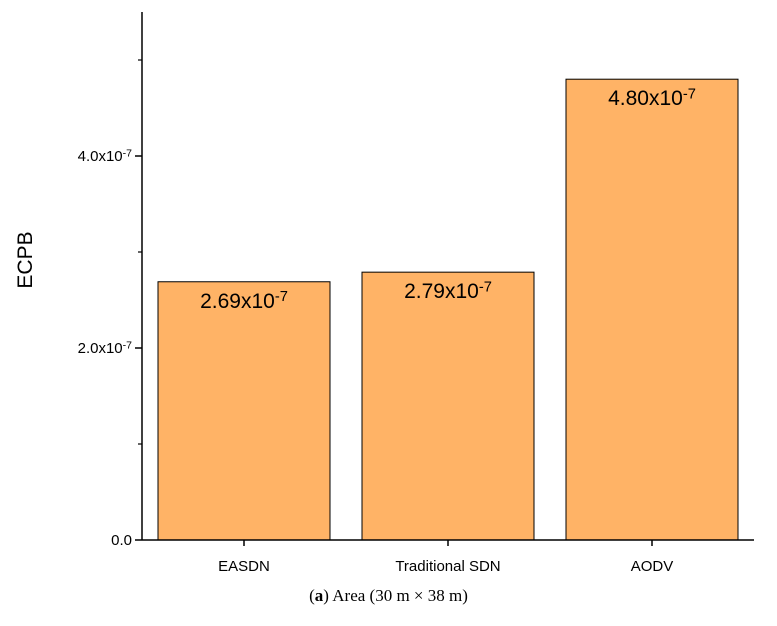 This screenshot has height=626, width=777. Describe the element at coordinates (447, 566) in the screenshot. I see `x-tick-label: Traditional SDN` at that location.